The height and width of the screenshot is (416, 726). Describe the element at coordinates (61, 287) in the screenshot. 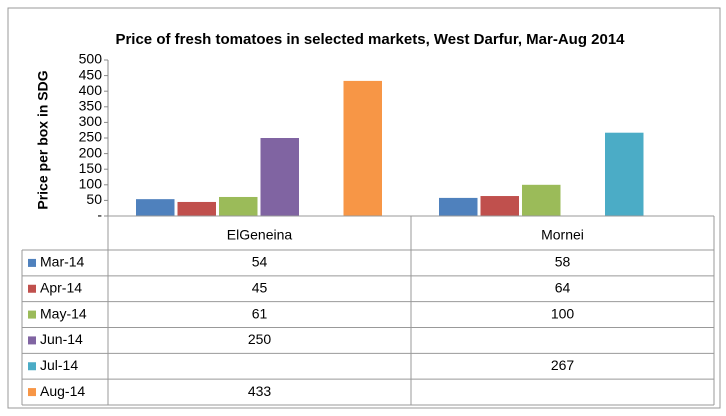

I see `legend-label: Apr-14` at that location.